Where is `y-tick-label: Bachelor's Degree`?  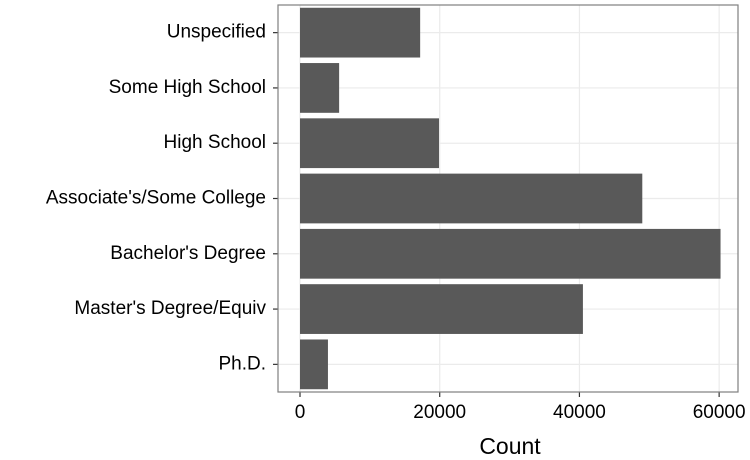 y-tick-label: Bachelor's Degree is located at coordinates (188, 253).